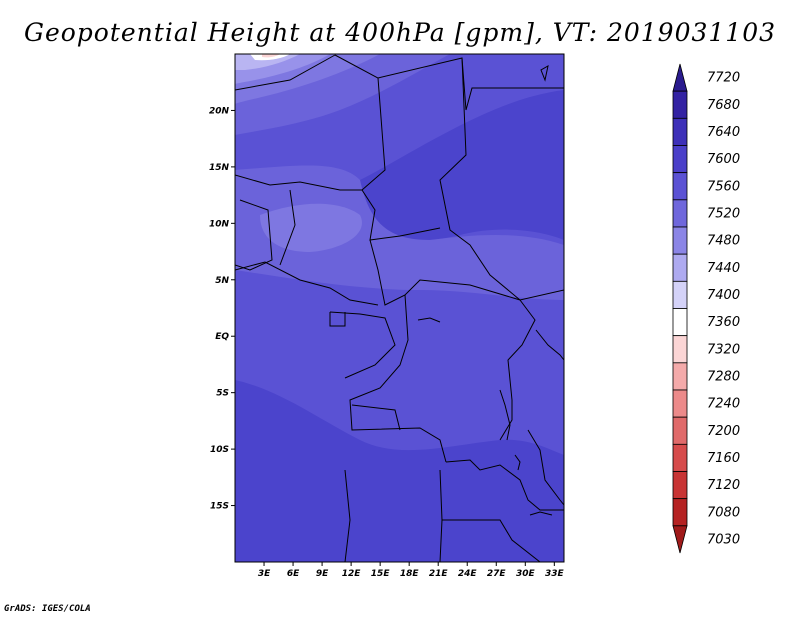 The width and height of the screenshot is (800, 618). I want to click on field-patch-west, so click(311, 227).